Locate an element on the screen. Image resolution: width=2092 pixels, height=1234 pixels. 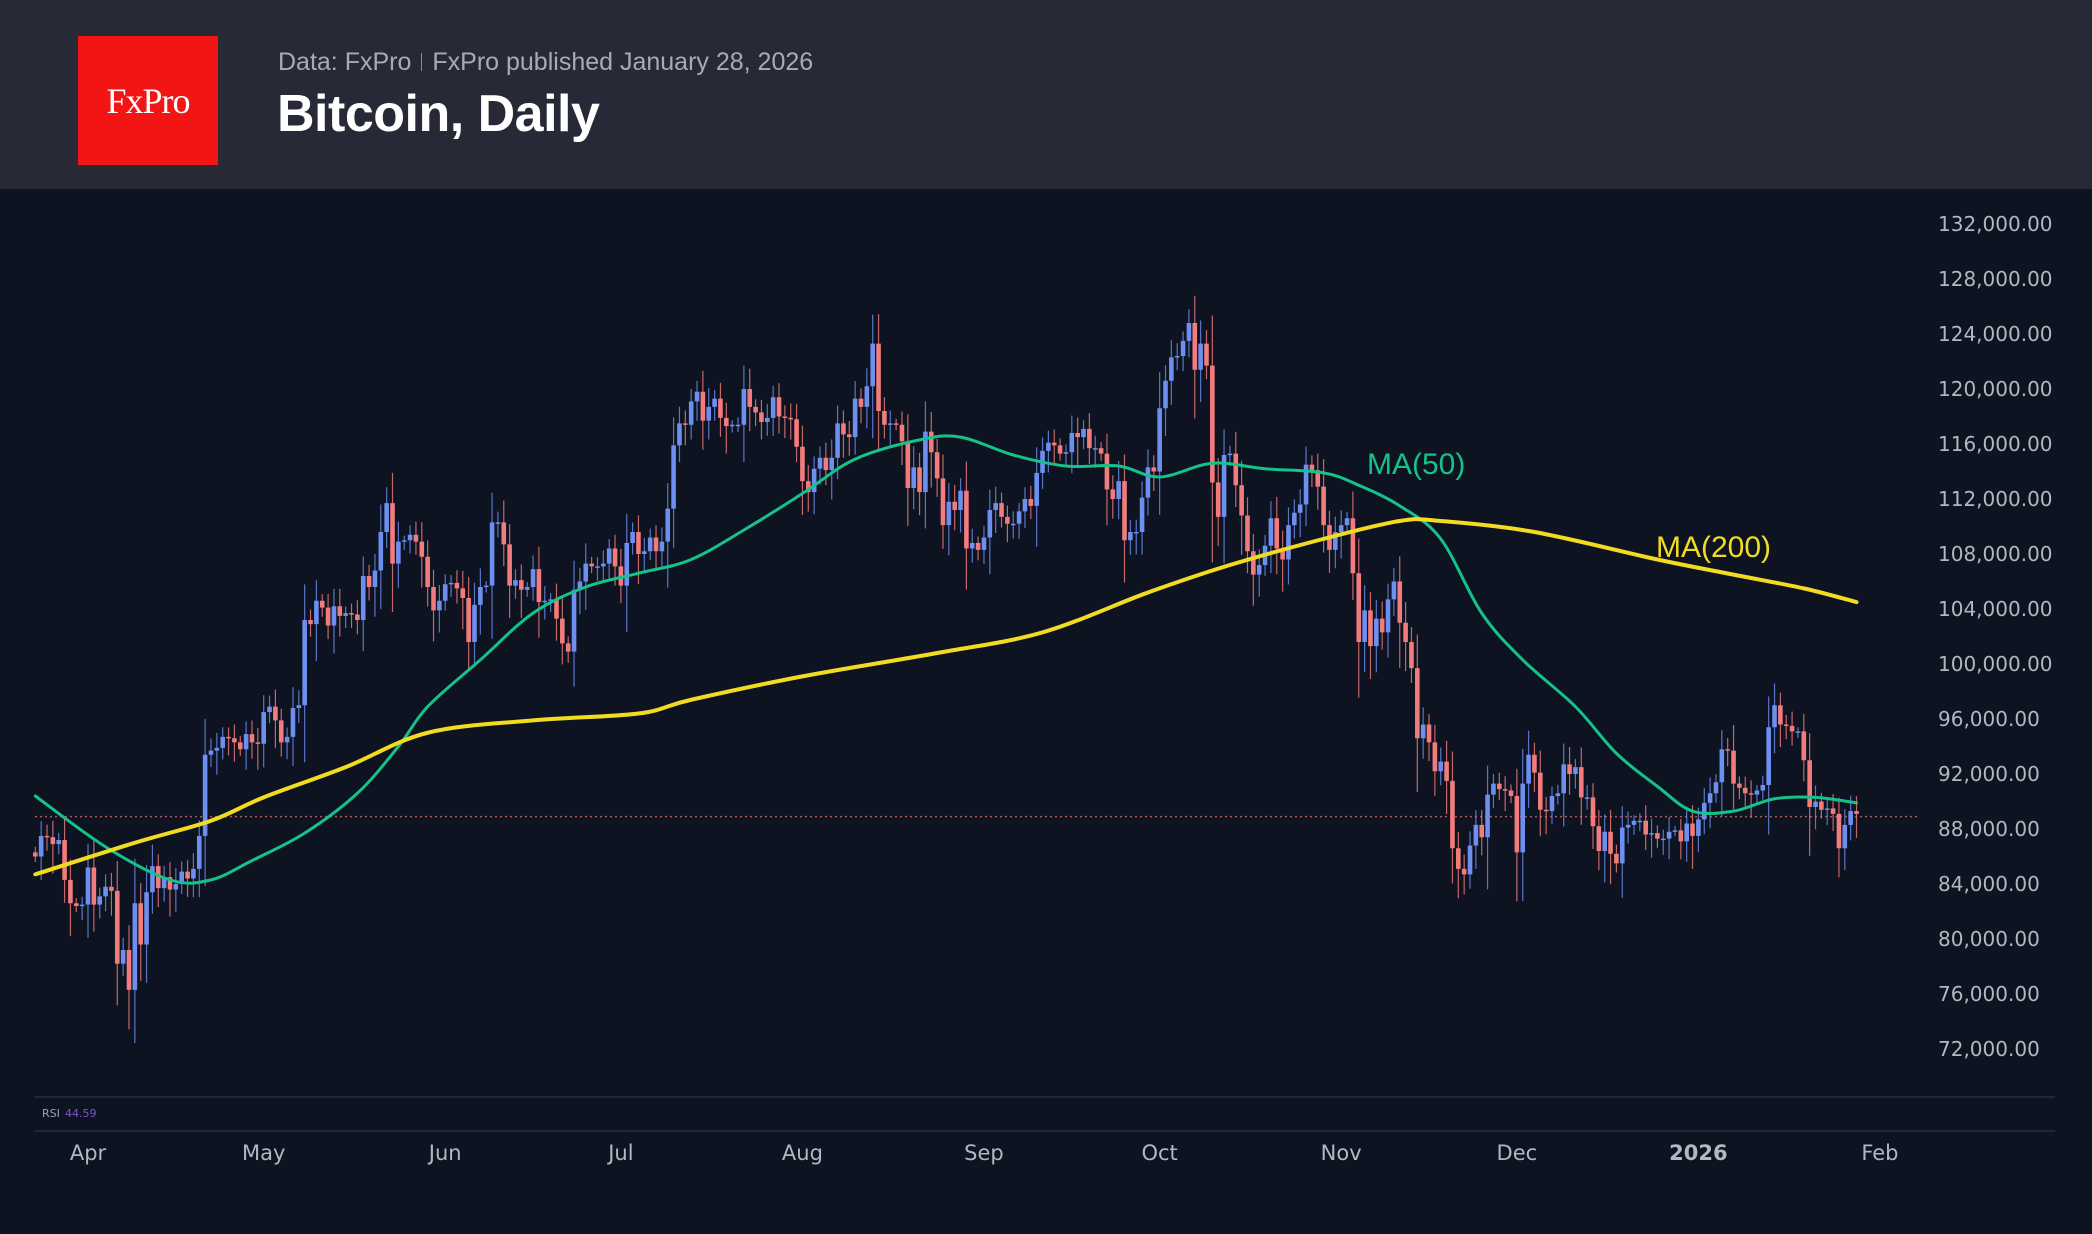
x-tick-label: Jul is located at coordinates (619, 1153).